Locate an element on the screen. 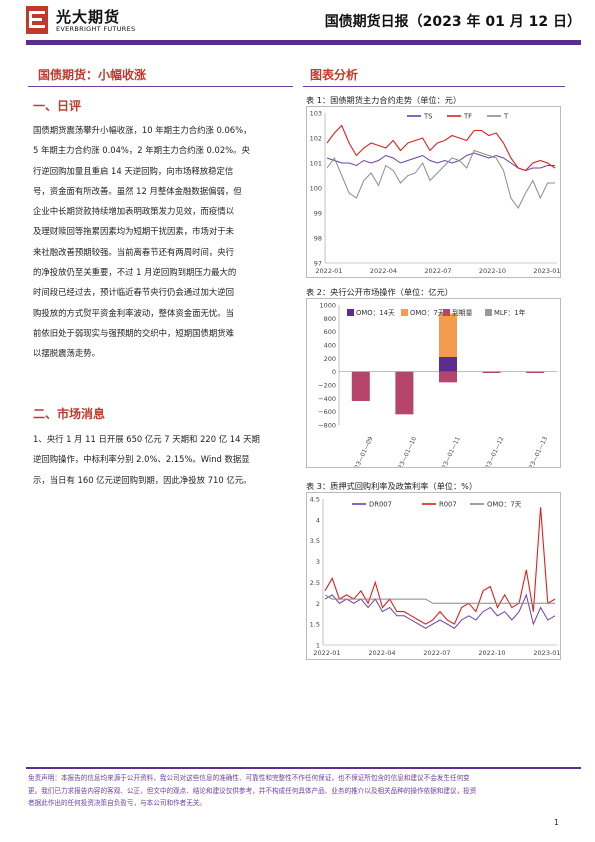 This screenshot has width=595, height=842. y-tick-label: 600 is located at coordinates (330, 332).